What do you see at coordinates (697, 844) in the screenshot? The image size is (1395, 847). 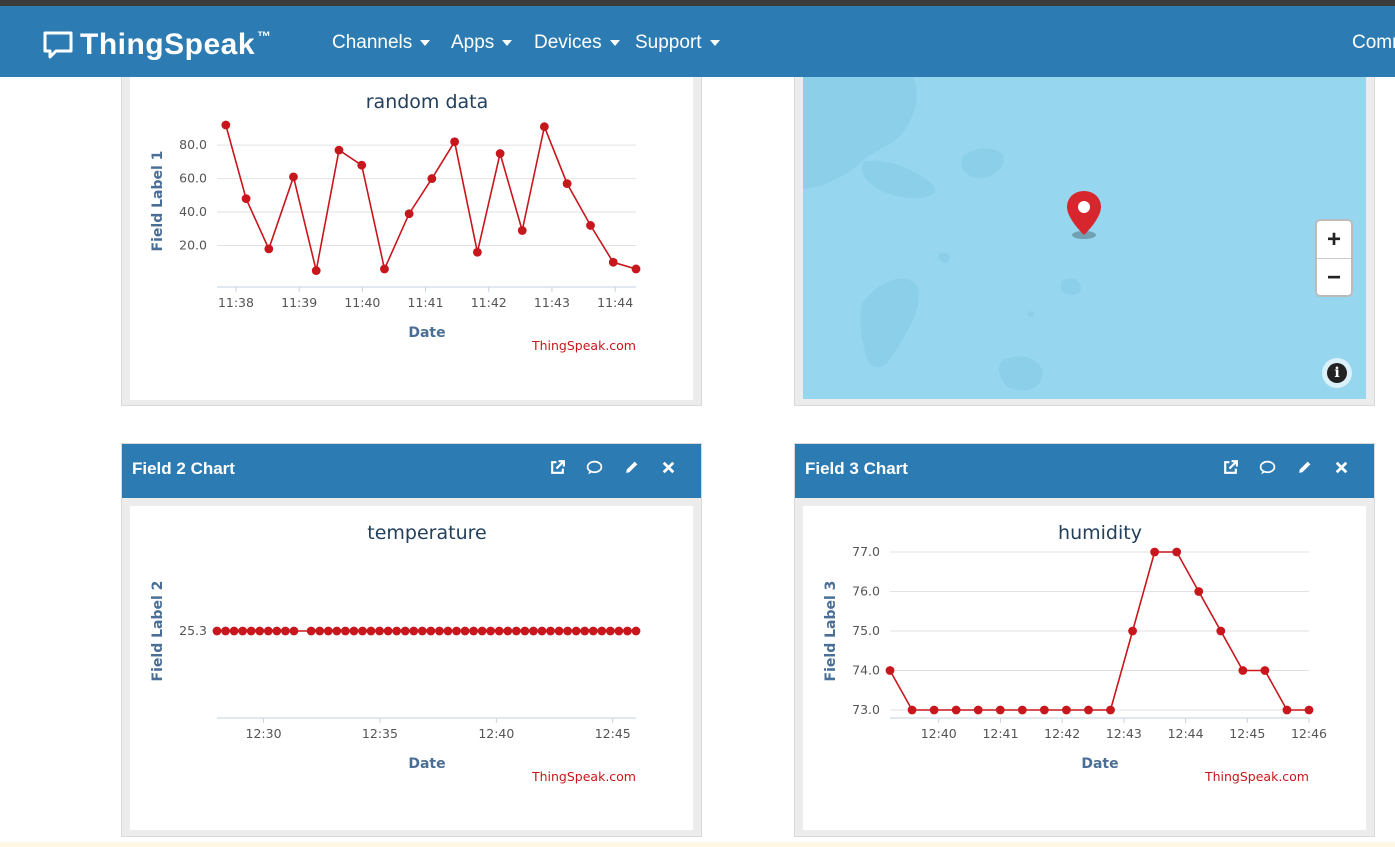 I see `bottom-strip` at bounding box center [697, 844].